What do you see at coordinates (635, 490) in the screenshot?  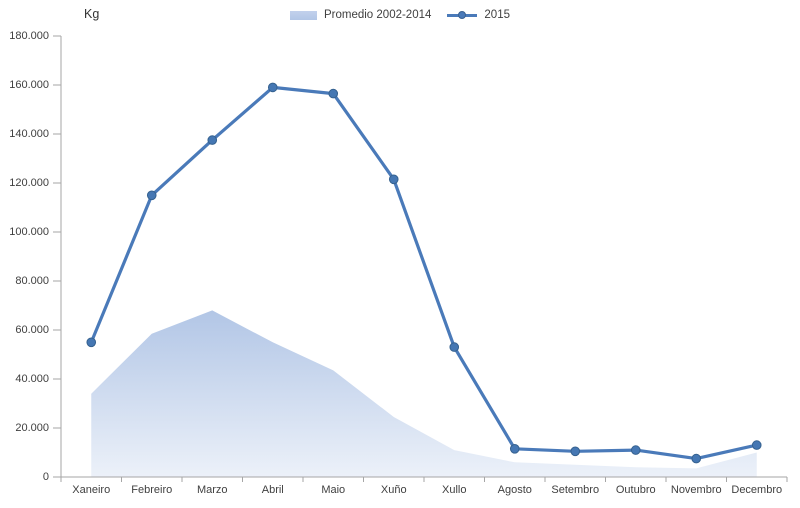 I see `x-axis-label: Outubro` at bounding box center [635, 490].